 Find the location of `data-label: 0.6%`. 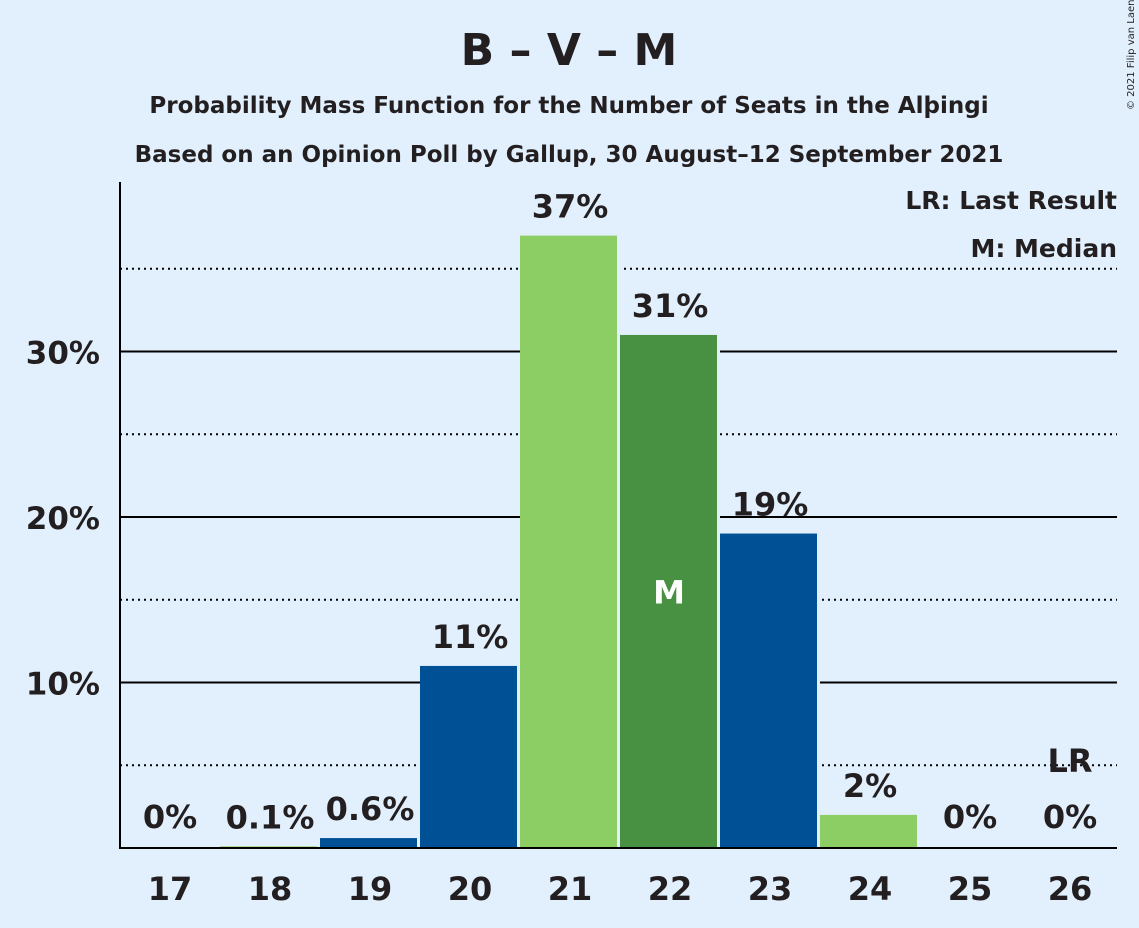

data-label: 0.6% is located at coordinates (370, 809).